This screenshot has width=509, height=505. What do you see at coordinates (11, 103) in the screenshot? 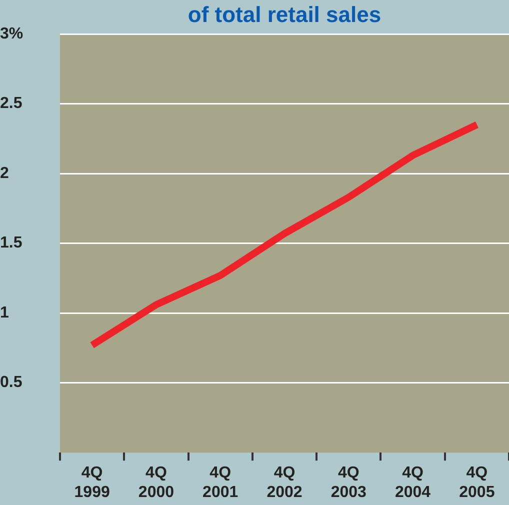
I see `y-tick-label: 2.5` at bounding box center [11, 103].